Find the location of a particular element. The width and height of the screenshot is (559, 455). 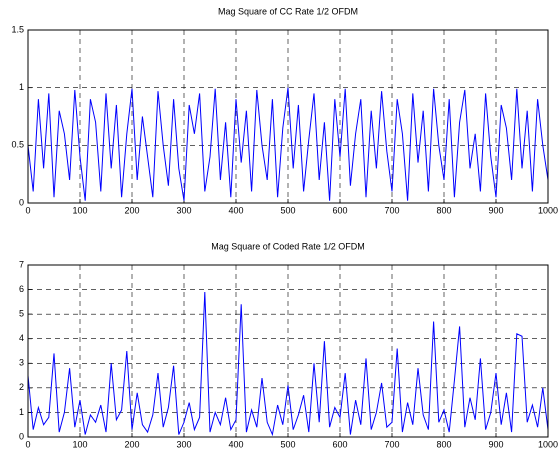

y-tick-label: 7 is located at coordinates (21, 264).